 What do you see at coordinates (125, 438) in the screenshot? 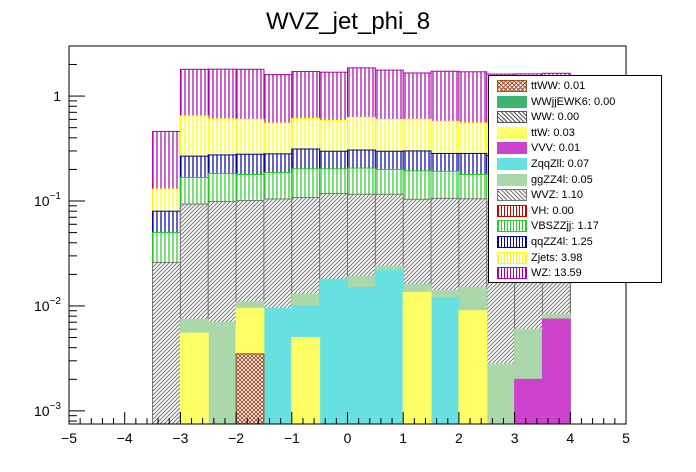
I see `x-tick-label: −4` at bounding box center [125, 438].